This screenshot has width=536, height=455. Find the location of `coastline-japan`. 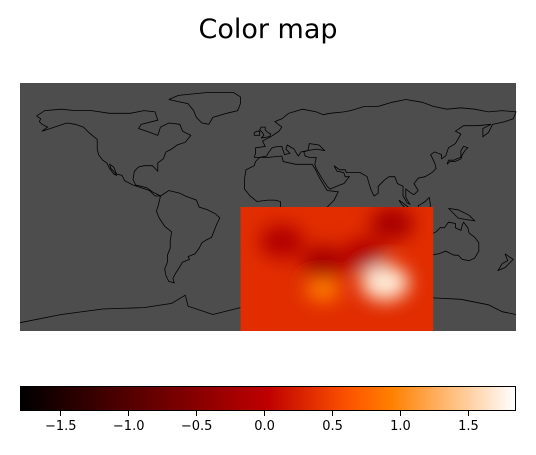

coastline-japan is located at coordinates (457, 155).